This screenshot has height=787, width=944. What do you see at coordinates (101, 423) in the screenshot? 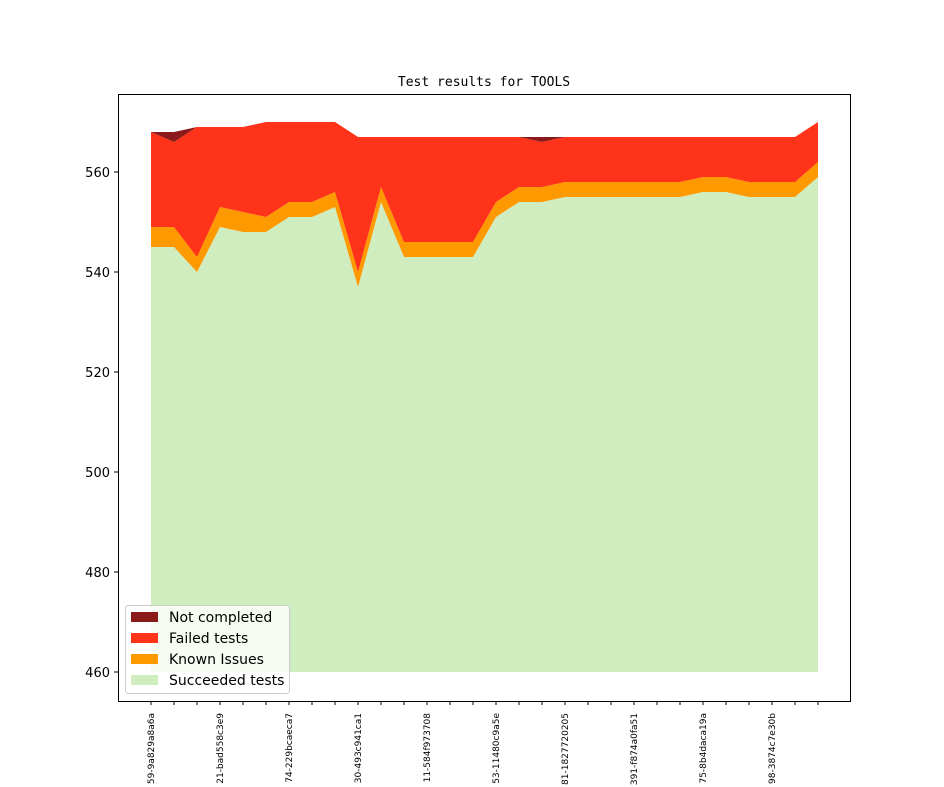
I see `y-axis: 460 480 500 520 540 560` at bounding box center [101, 423].